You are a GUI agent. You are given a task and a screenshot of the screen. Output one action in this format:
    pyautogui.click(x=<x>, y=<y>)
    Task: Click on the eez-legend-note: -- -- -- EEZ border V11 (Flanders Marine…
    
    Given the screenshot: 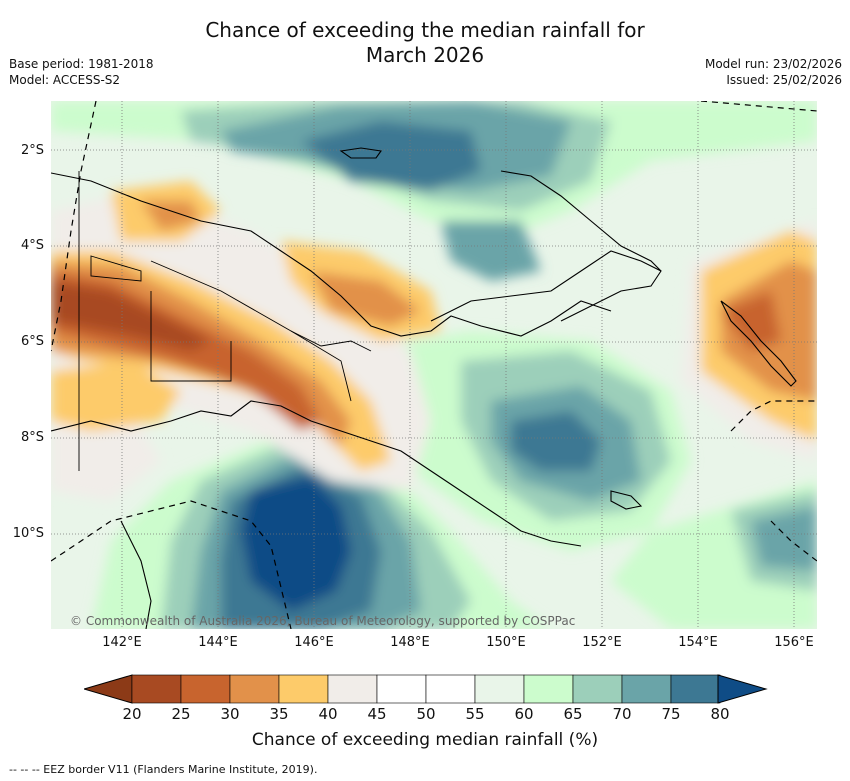 What is the action you would take?
    pyautogui.click(x=163, y=769)
    